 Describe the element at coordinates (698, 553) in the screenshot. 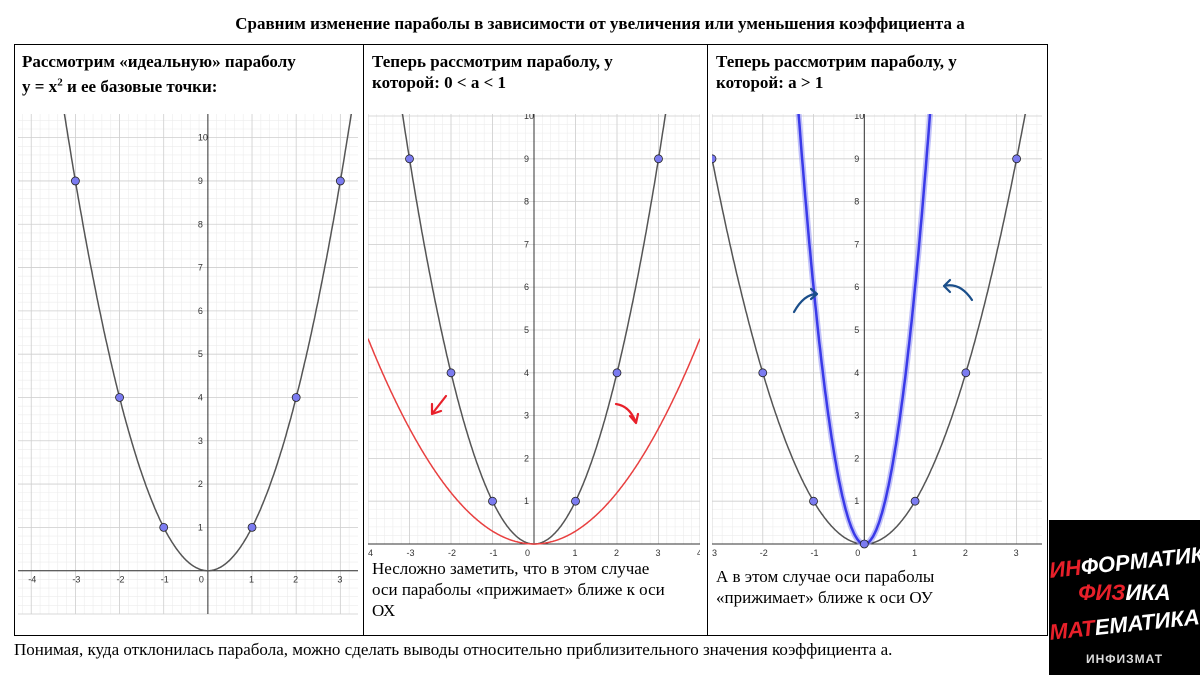

I see `x-tick-label: 4` at that location.